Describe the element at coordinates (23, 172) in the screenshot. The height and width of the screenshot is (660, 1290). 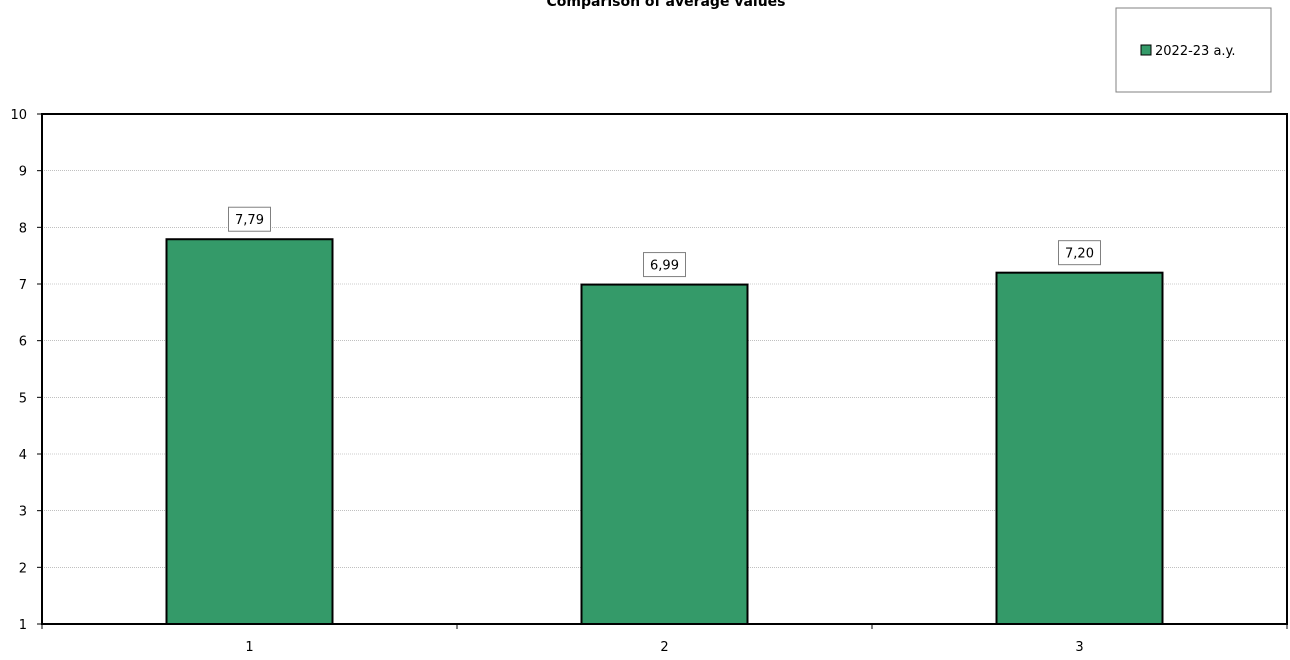
I see `y-tick-label: 9` at that location.